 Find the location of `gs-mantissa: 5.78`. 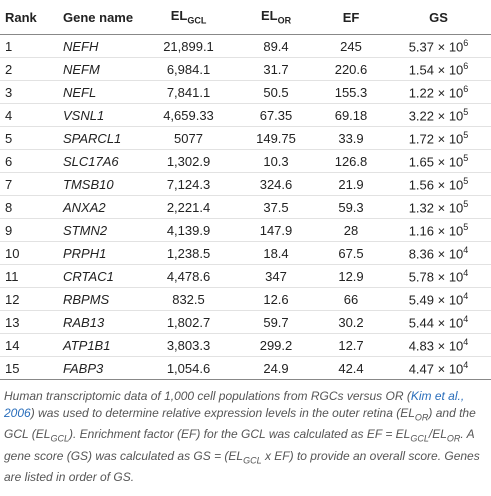

gs-mantissa: 5.78 is located at coordinates (421, 277).